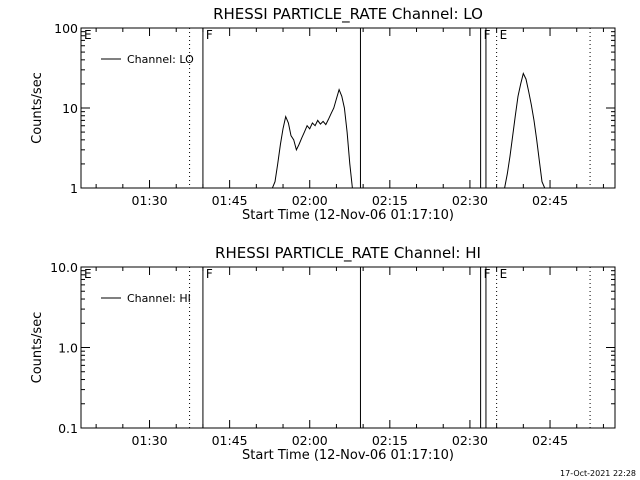  What do you see at coordinates (74, 188) in the screenshot?
I see `y-tick-label: 1` at bounding box center [74, 188].